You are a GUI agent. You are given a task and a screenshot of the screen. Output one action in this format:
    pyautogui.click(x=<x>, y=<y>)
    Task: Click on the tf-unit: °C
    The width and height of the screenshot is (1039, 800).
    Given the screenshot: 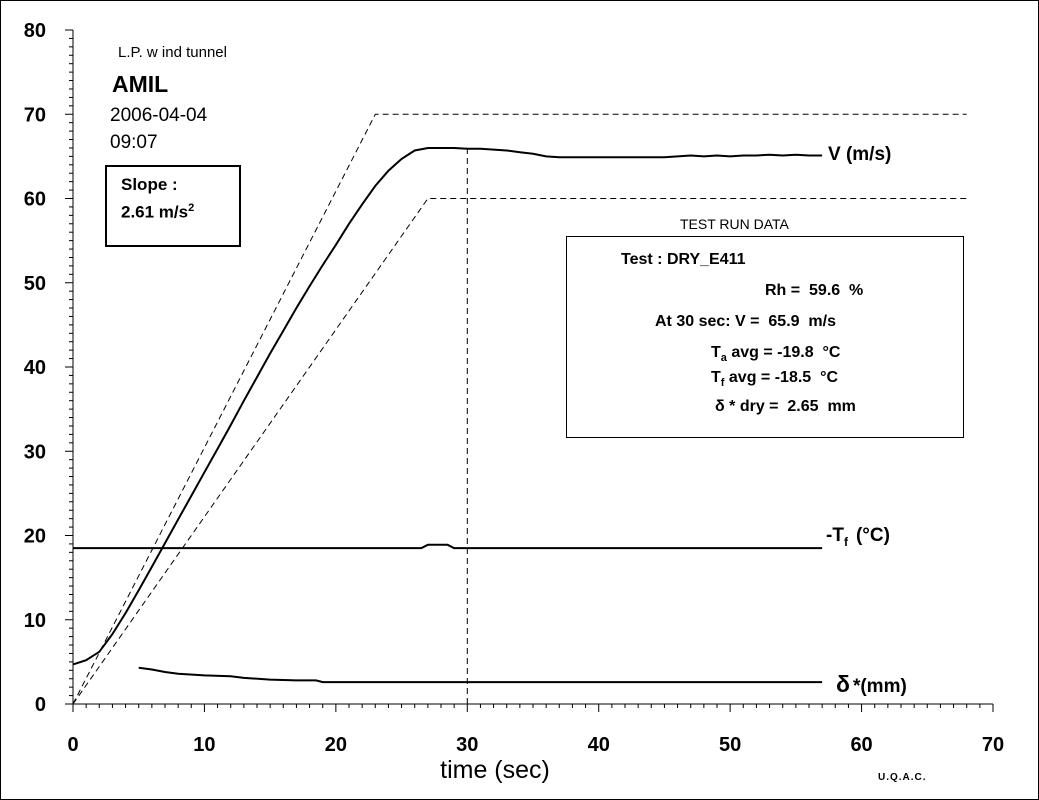 What is the action you would take?
    pyautogui.click(x=829, y=377)
    